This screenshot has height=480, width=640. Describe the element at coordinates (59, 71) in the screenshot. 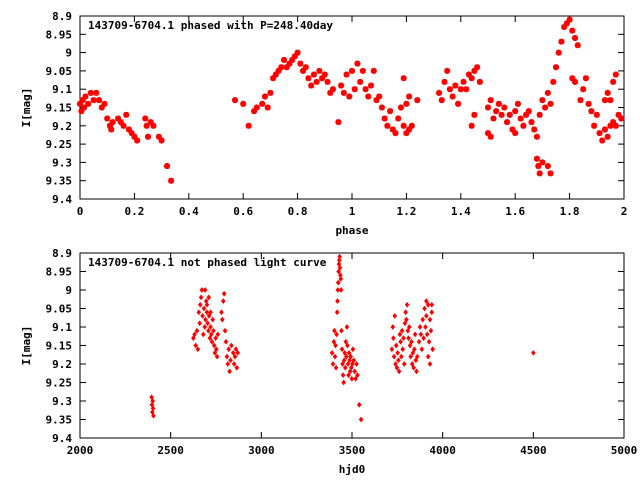

I see `y-tick-label: 9.05` at that location.